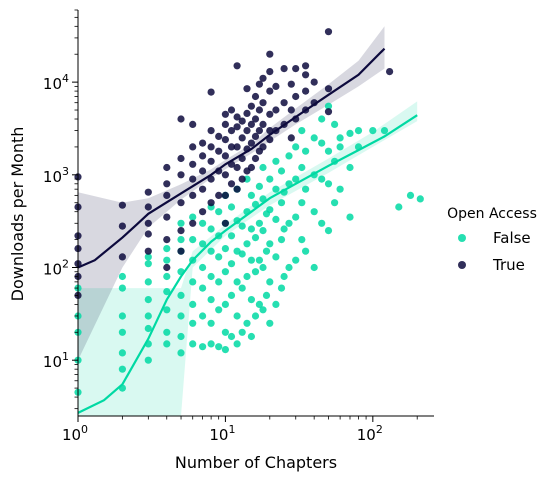 This screenshot has width=558, height=481. I want to click on legend-title: Open Access, so click(492, 214).